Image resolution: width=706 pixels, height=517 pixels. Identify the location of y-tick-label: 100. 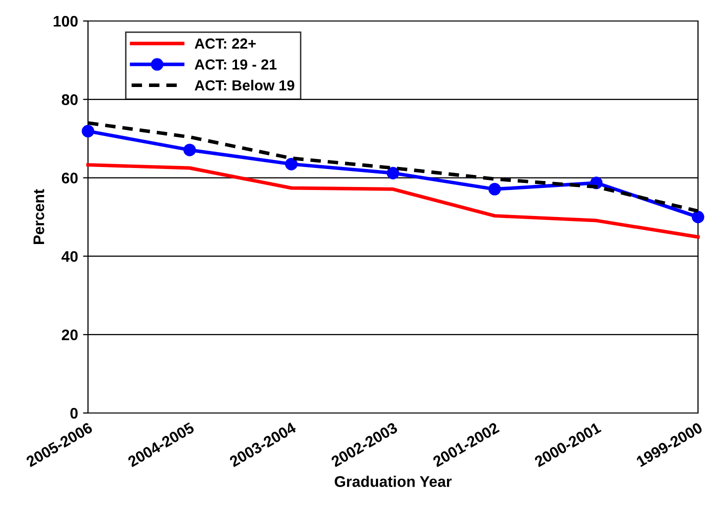
(66, 21).